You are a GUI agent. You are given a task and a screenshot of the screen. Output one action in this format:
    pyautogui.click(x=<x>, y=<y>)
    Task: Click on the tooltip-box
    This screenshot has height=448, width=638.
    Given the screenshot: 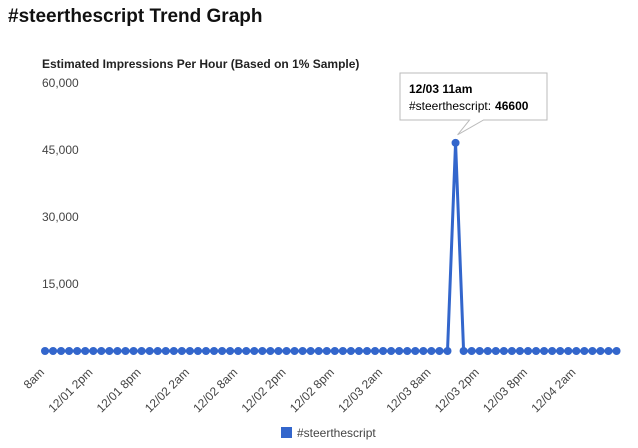 What is the action you would take?
    pyautogui.click(x=473, y=104)
    